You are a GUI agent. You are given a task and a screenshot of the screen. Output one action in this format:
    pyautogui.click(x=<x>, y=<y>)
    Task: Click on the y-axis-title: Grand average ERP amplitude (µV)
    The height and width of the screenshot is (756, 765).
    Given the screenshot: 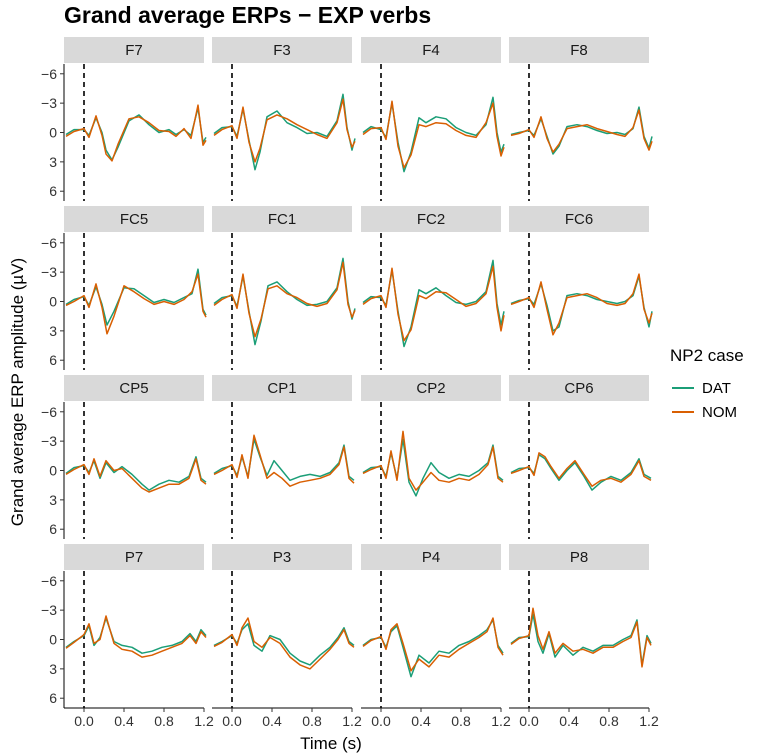 What is the action you would take?
    pyautogui.click(x=17, y=392)
    